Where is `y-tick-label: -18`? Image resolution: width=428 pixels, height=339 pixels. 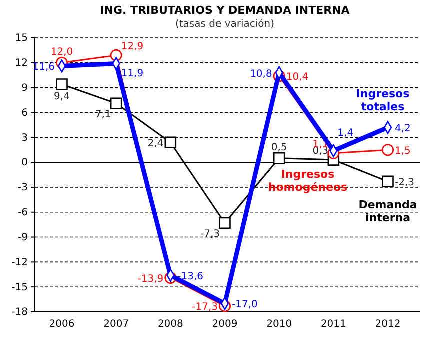 y-tick-label: -18 is located at coordinates (20, 312).